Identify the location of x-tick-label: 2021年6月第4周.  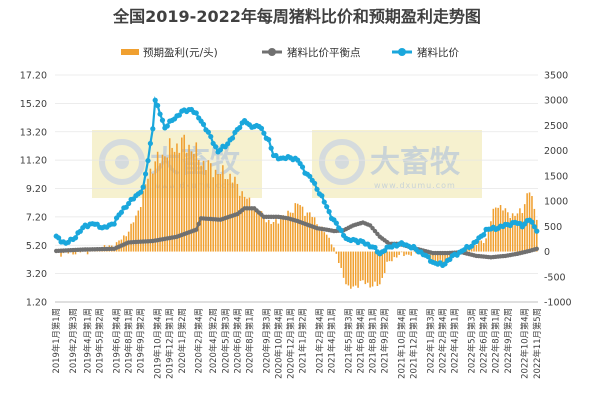
(361, 340).